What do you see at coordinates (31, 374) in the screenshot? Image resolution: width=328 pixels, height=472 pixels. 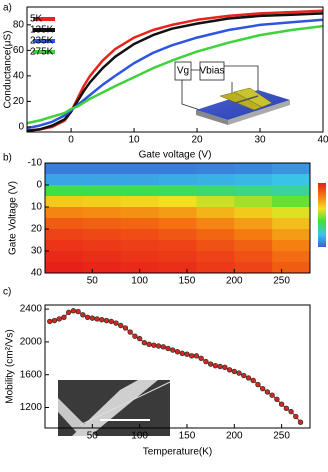 I see `y-tick-label: 1600` at bounding box center [31, 374].